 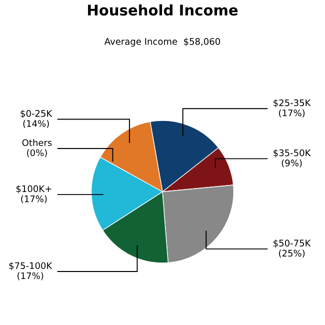 I want to click on category-label: Others, so click(x=37, y=142).